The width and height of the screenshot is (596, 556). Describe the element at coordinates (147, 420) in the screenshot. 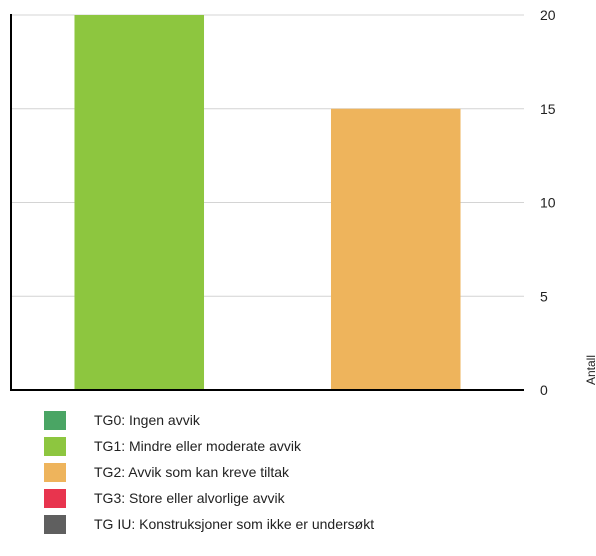

I see `legend-label: TG0: Ingen avvik` at that location.